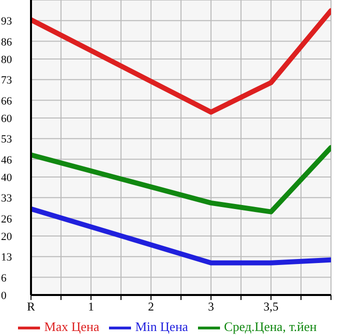 Image resolution: width=345 pixels, height=335 pixels. I want to click on x-tick-label: R, so click(31, 307).